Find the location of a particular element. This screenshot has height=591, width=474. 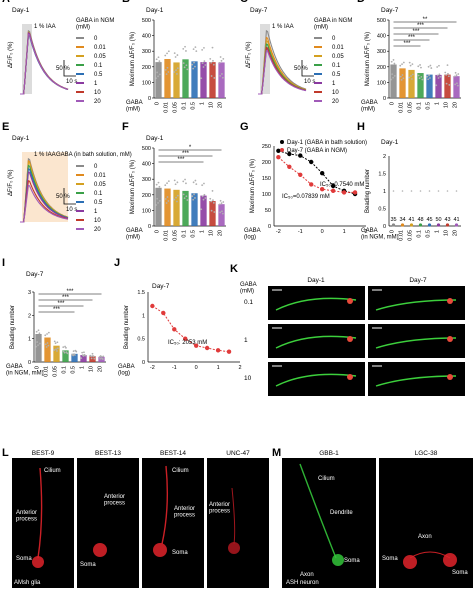

legend-marker is located at coordinates (282, 142).